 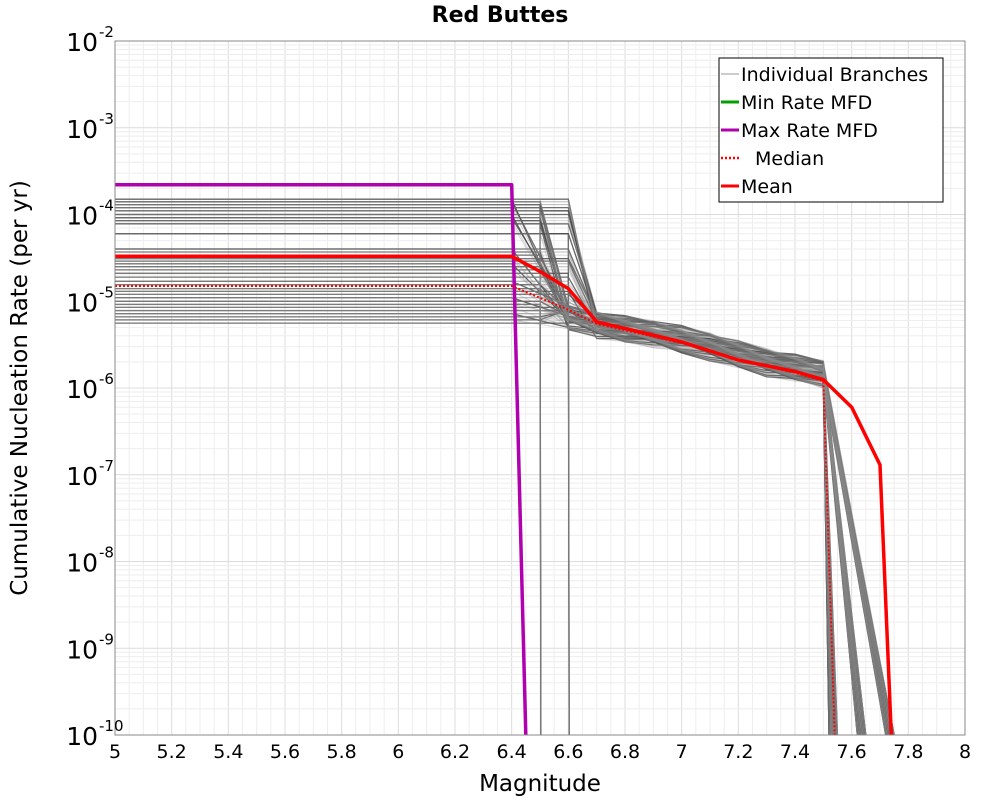 What do you see at coordinates (228, 752) in the screenshot?
I see `x-tick-label: 5.4` at bounding box center [228, 752].